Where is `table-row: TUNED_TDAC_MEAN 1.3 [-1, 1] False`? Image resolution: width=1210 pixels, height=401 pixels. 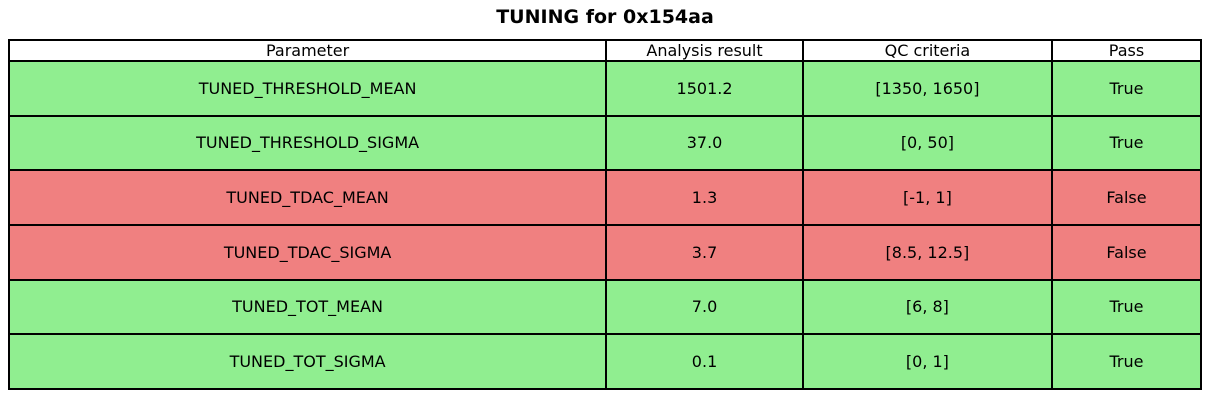
table-row: TUNED_TDAC_MEAN 1.3 [-1, 1] False is located at coordinates (605, 197).